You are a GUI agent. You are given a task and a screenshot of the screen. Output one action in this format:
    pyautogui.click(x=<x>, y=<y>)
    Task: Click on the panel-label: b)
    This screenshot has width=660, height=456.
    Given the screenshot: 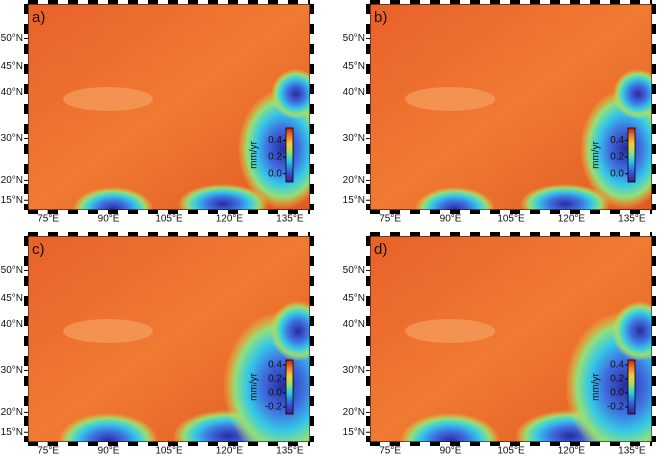 What is the action you would take?
    pyautogui.click(x=380, y=17)
    